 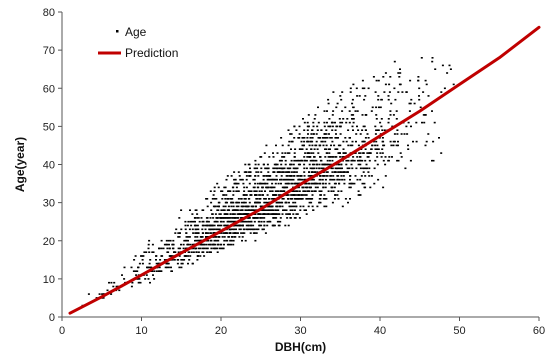 I want to click on y-tick-label: 20, so click(x=49, y=242).